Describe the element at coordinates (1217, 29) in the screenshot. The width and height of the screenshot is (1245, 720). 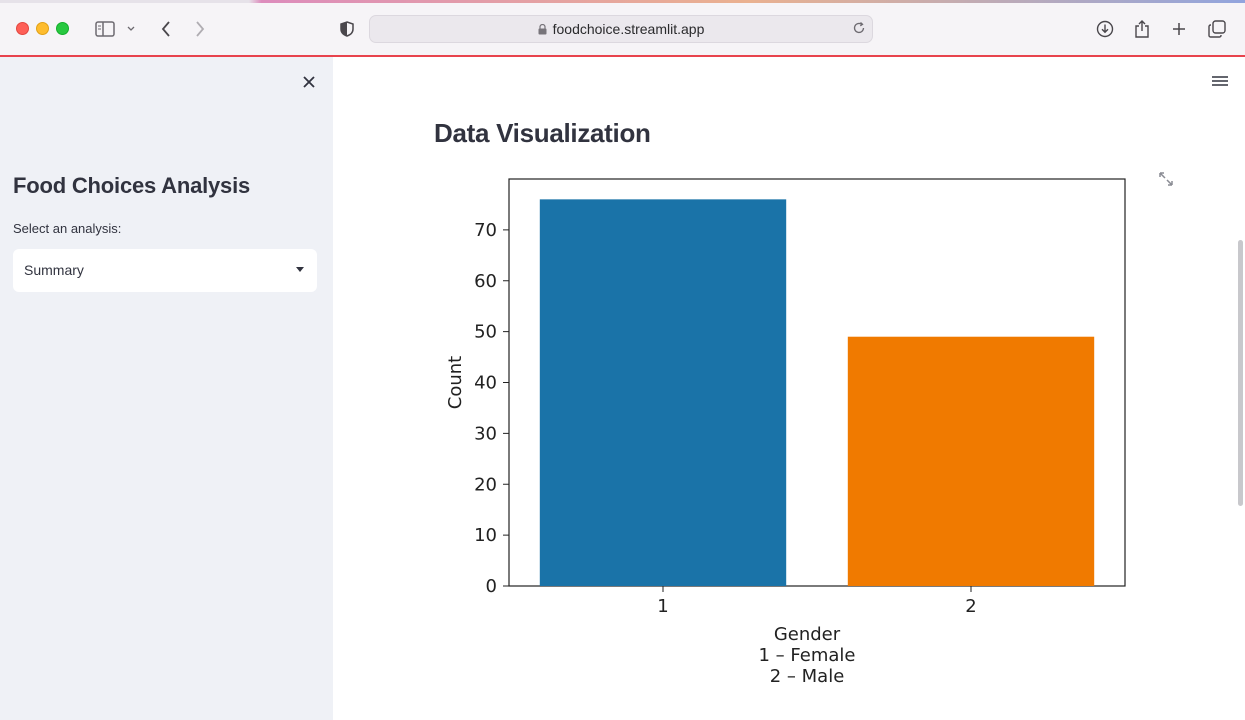
I see `tab-overview-icon` at that location.